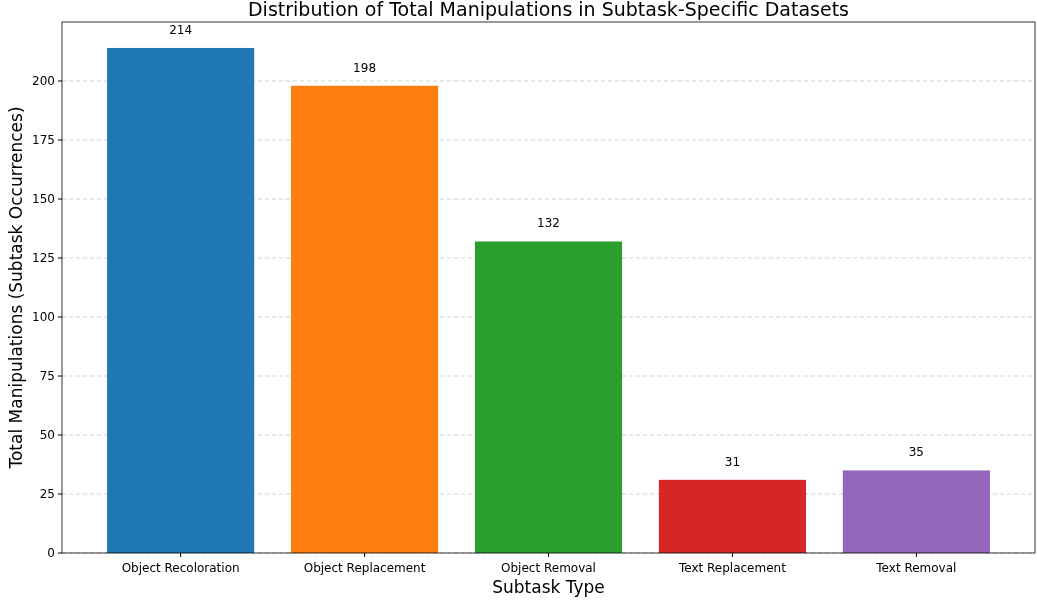 The image size is (1037, 600). I want to click on y-tick-label: 125, so click(43, 258).